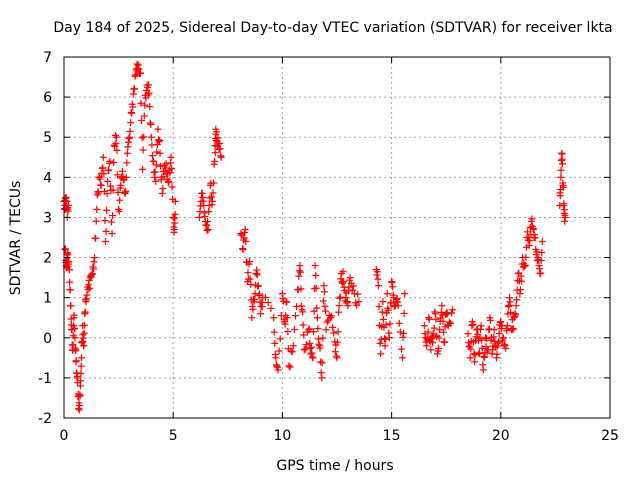 The width and height of the screenshot is (640, 480). Describe the element at coordinates (282, 436) in the screenshot. I see `x-tick-label: 10` at that location.